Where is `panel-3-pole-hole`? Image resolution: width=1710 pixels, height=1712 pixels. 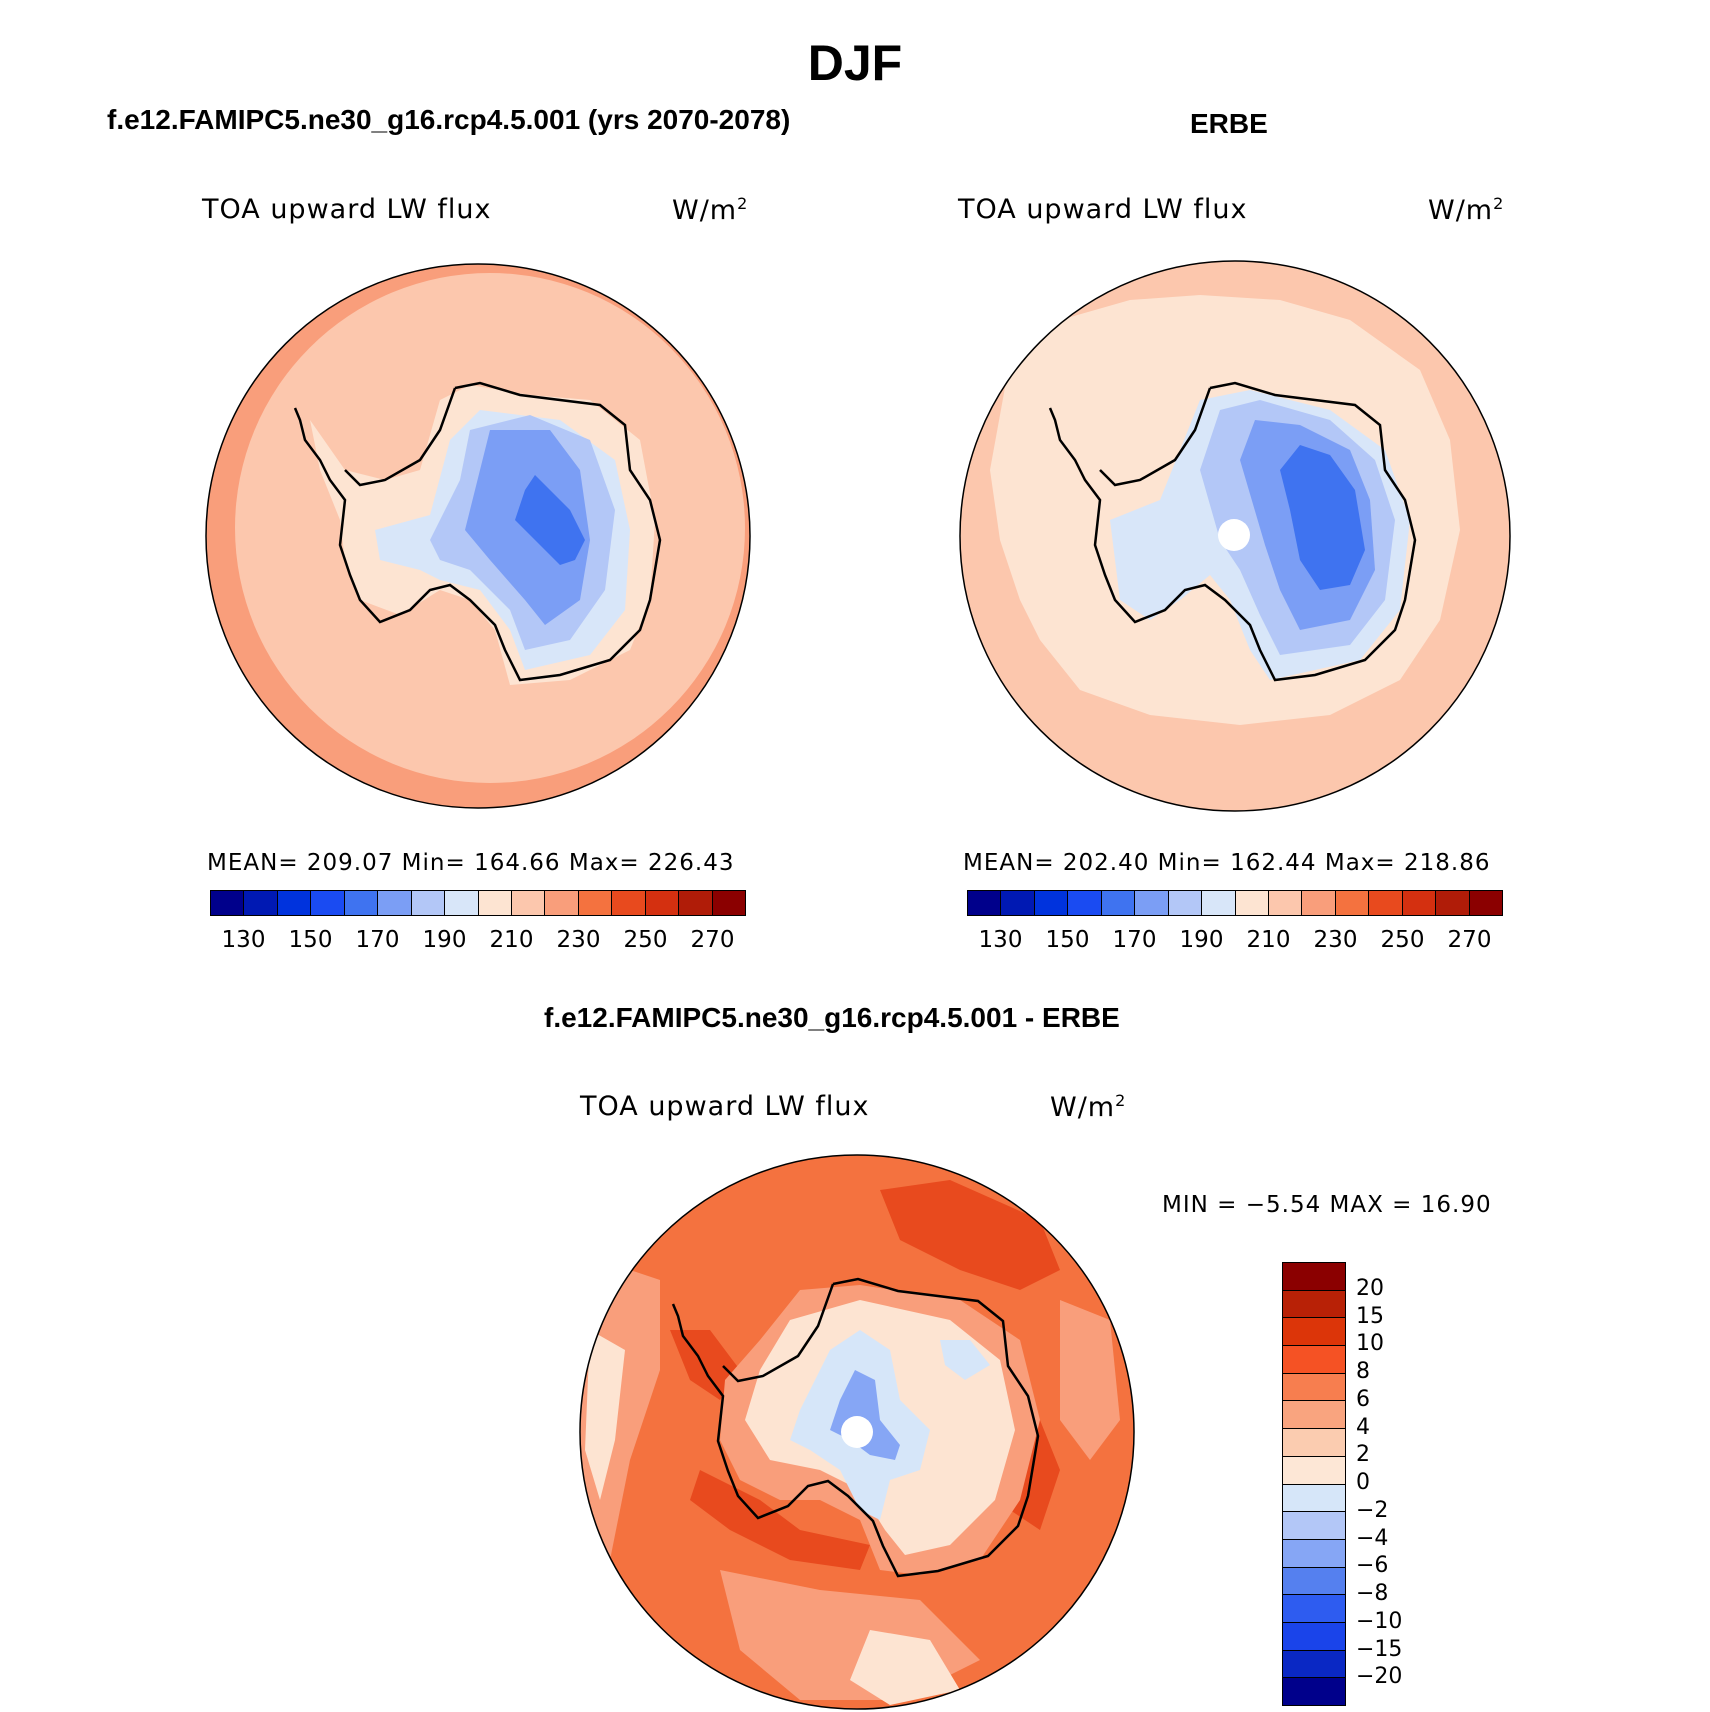 panel-3-pole-hole is located at coordinates (857, 1432).